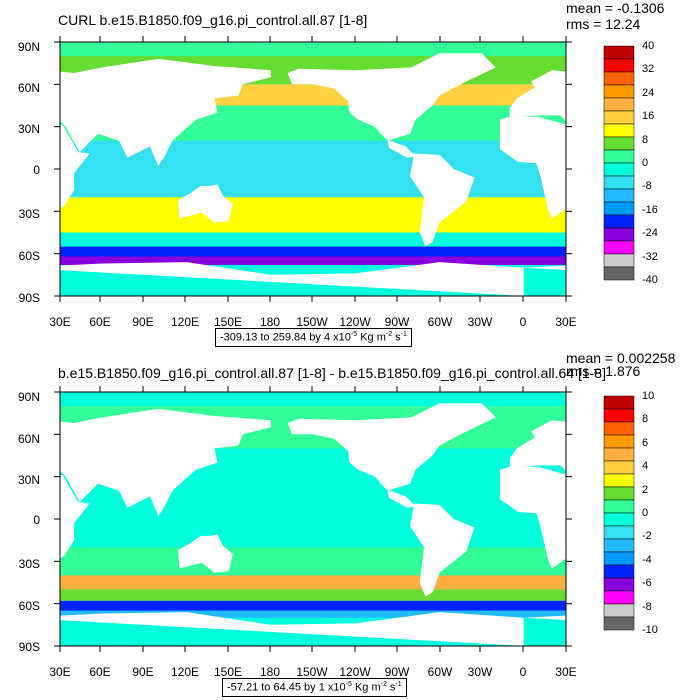 The image size is (700, 700). I want to click on colorbar-label: 32, so click(648, 69).